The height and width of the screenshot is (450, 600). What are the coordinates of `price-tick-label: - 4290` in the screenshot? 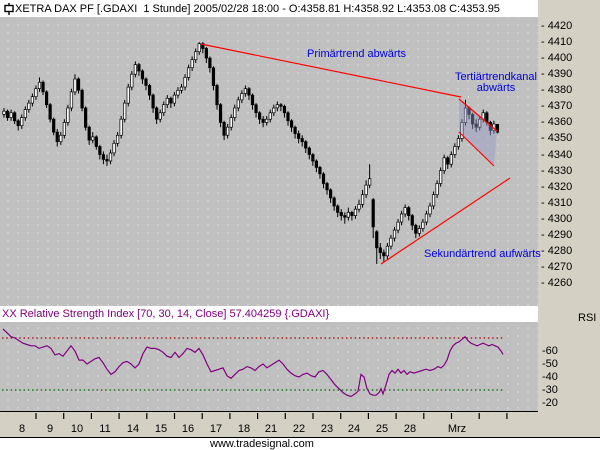 It's located at (557, 235).